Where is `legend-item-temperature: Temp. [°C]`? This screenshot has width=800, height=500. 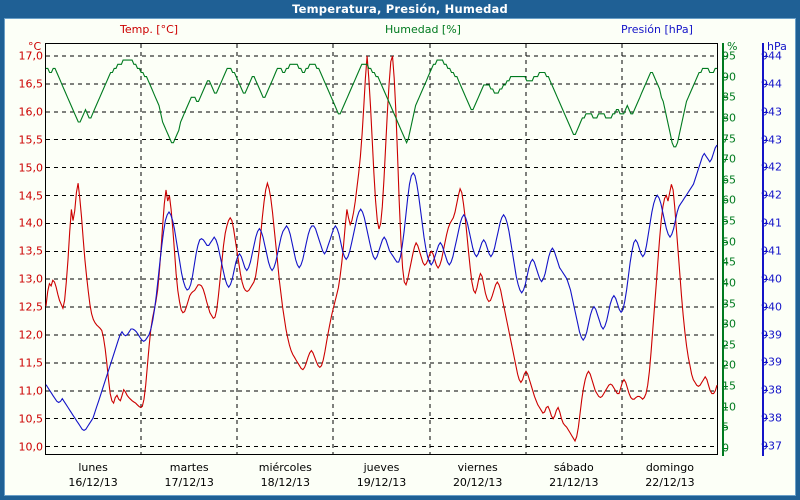 legend-item-temperature: Temp. [°C] is located at coordinates (149, 29).